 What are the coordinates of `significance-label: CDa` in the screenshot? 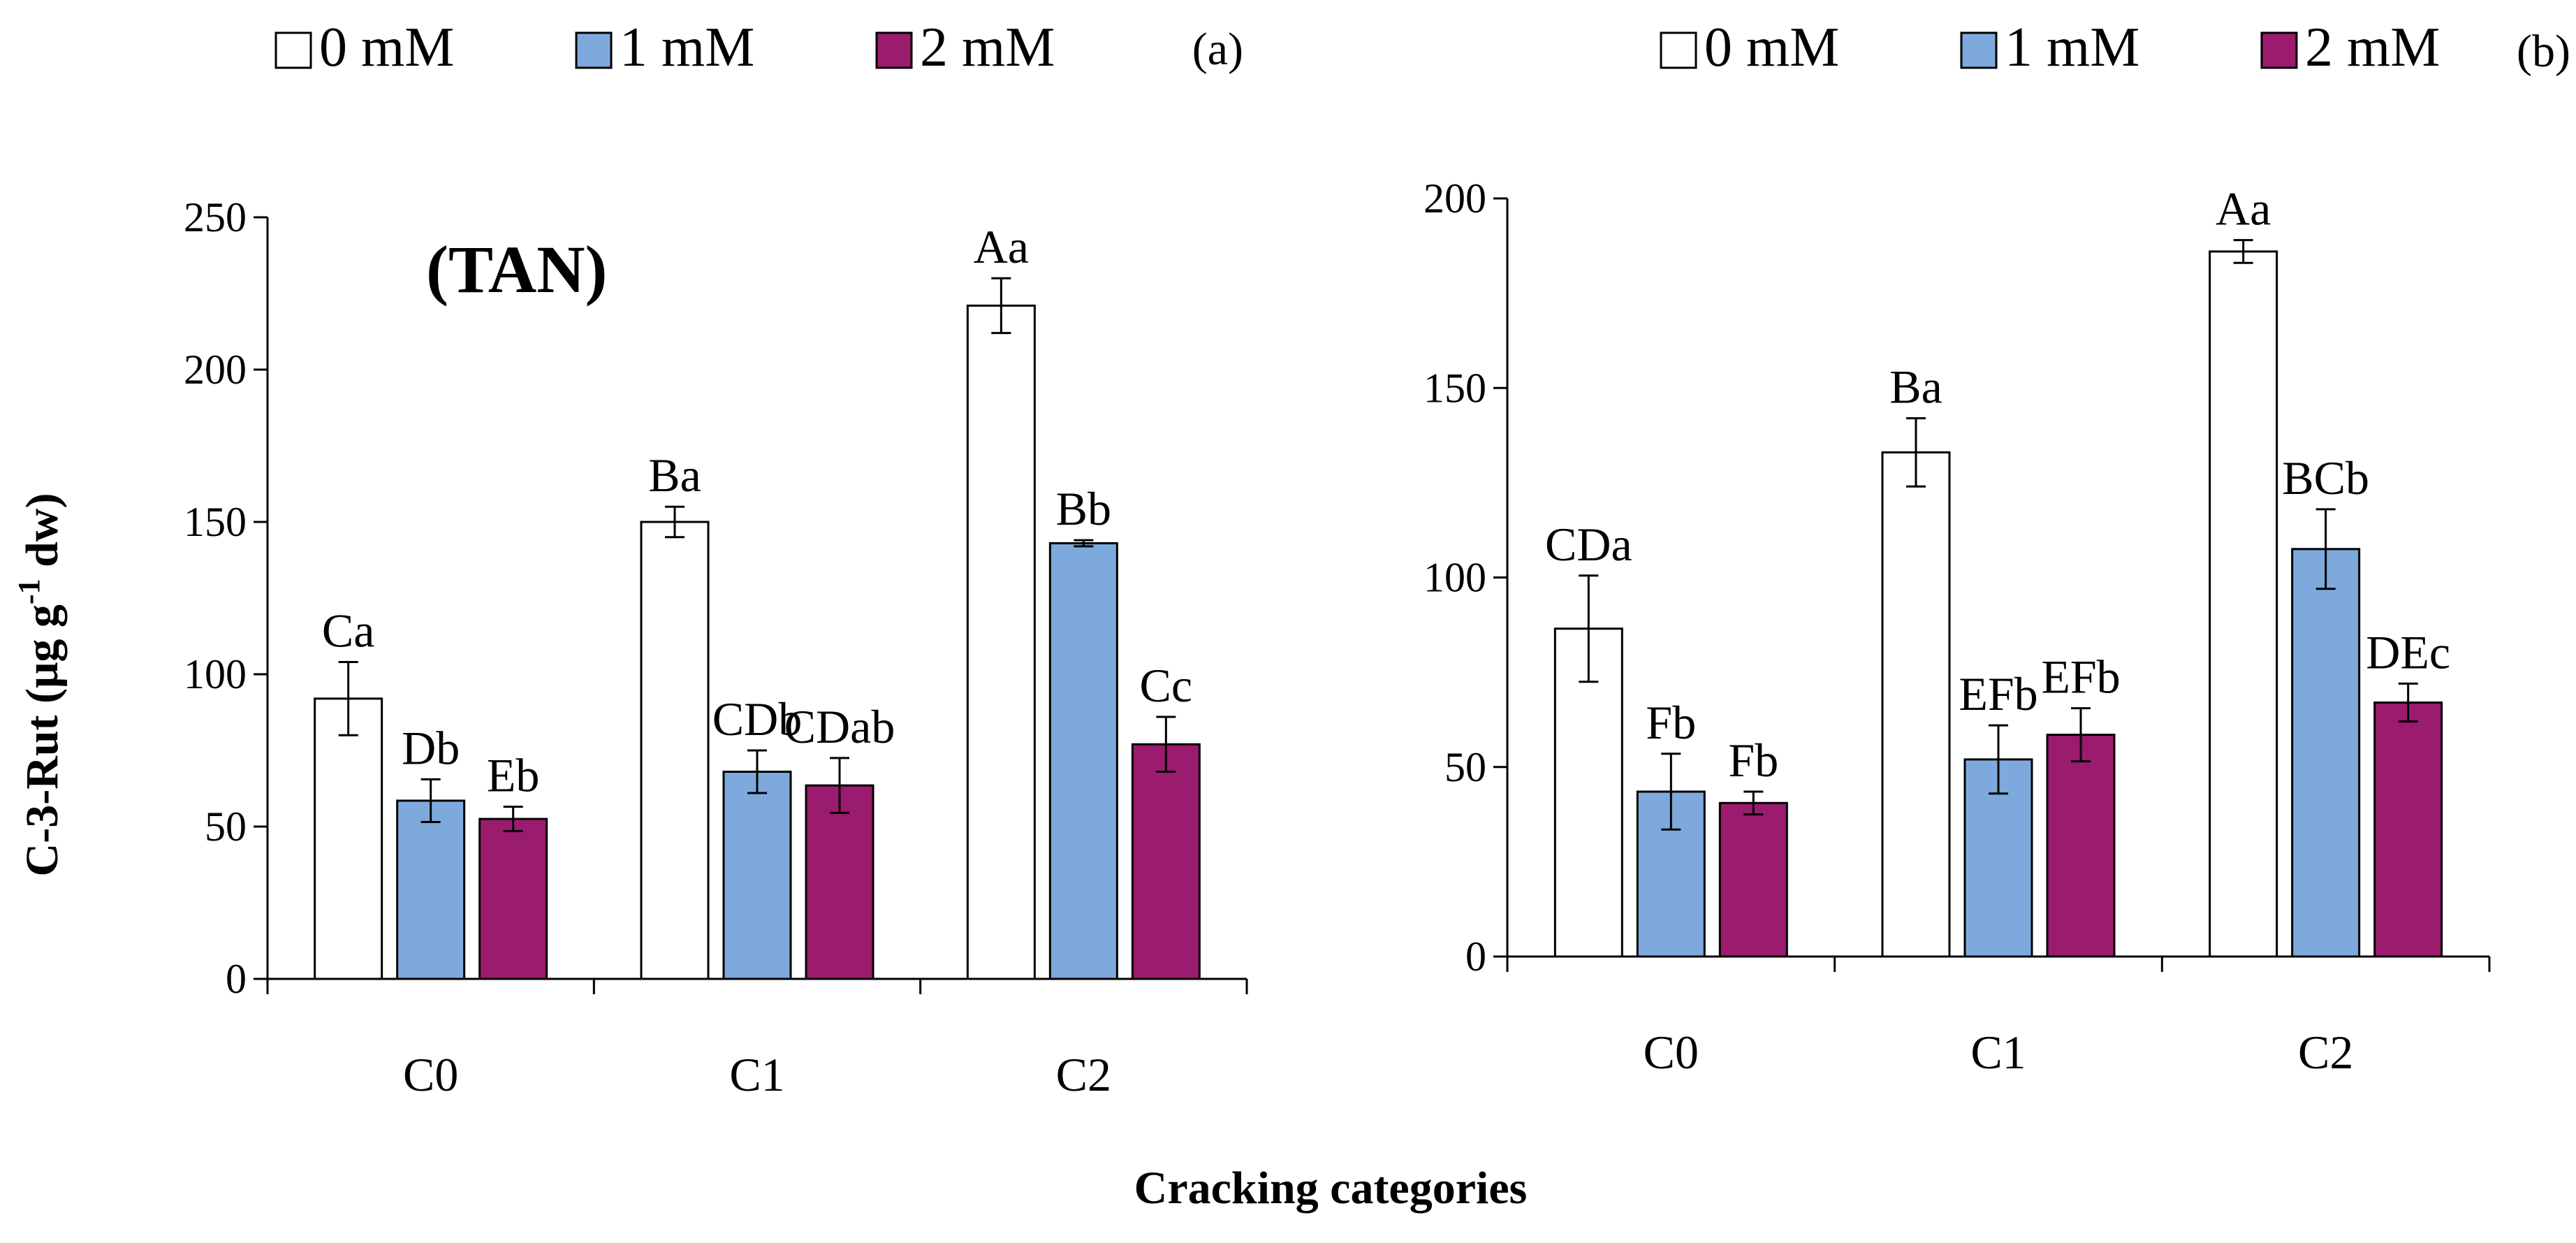 It's located at (1588, 544).